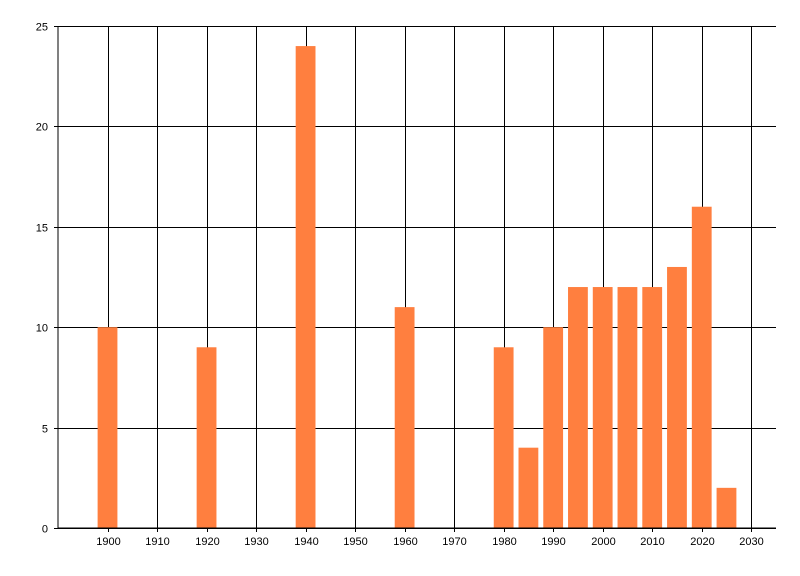  What do you see at coordinates (47, 279) in the screenshot?
I see `y-tick-labels: 0 5 10 15 20 25` at bounding box center [47, 279].